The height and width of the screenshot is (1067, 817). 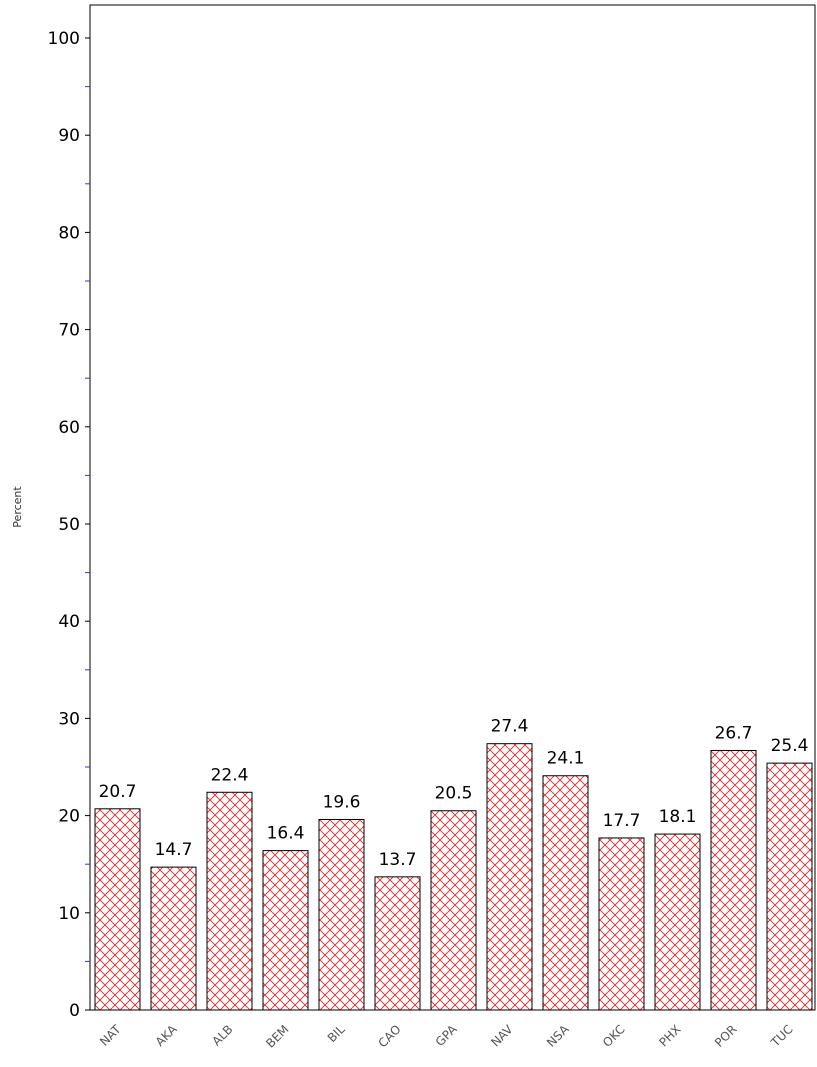 What do you see at coordinates (336, 1033) in the screenshot?
I see `x-tick-label: BIL` at bounding box center [336, 1033].